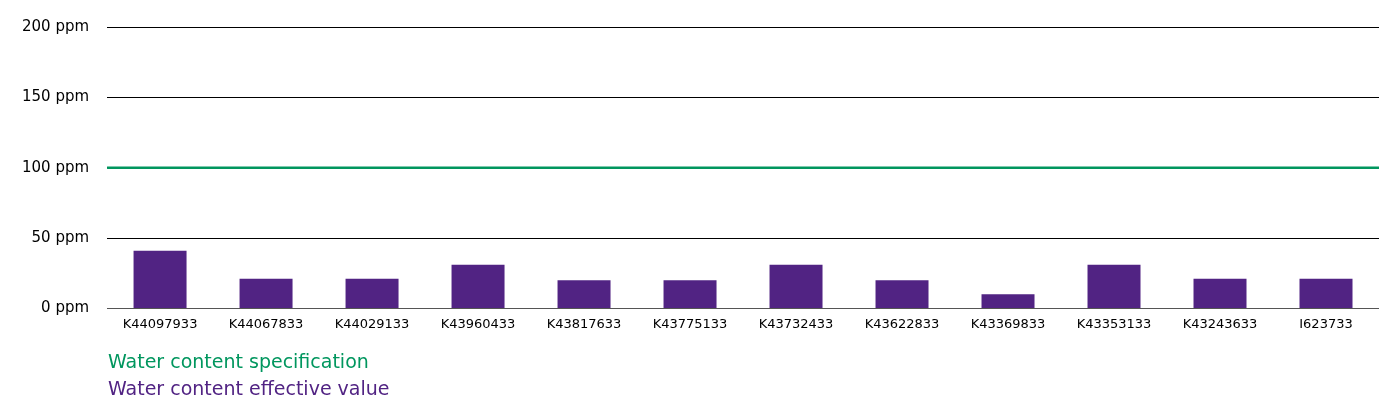 The width and height of the screenshot is (1379, 400). What do you see at coordinates (902, 323) in the screenshot?
I see `x-tick-label: K43622833` at bounding box center [902, 323].